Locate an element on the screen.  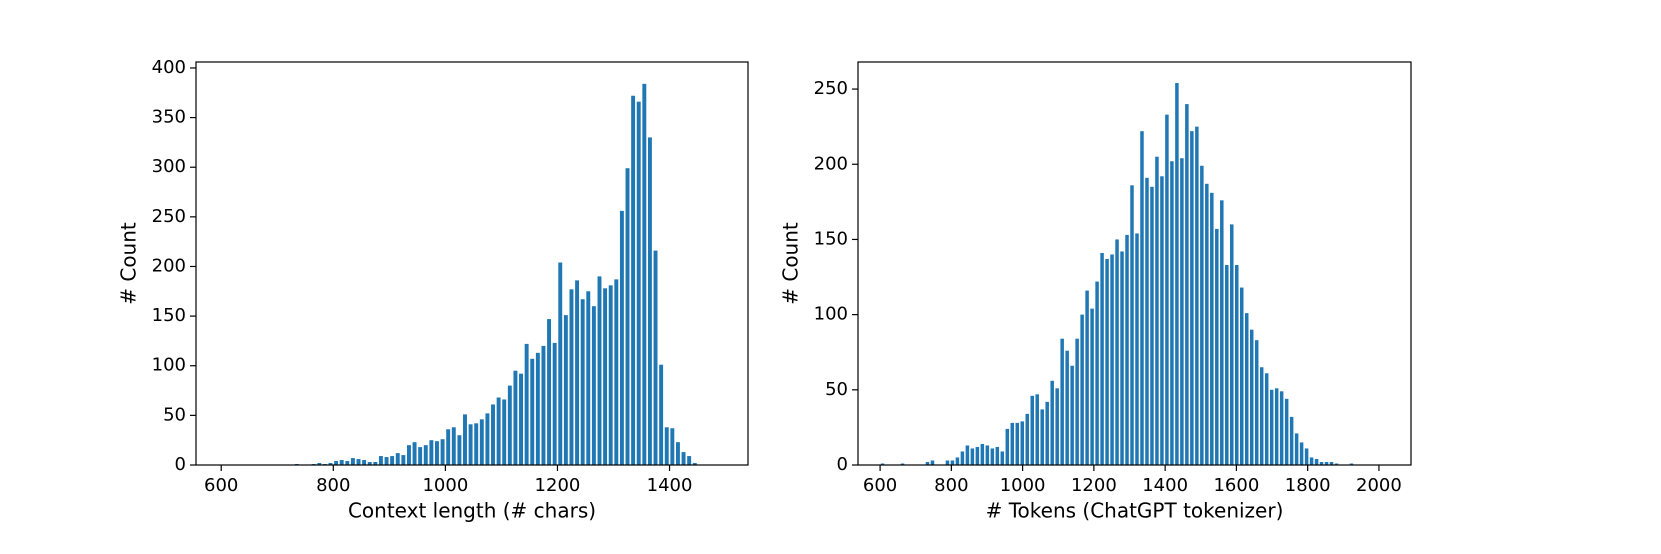
x-axis-label: Context length (# chars) is located at coordinates (472, 511).